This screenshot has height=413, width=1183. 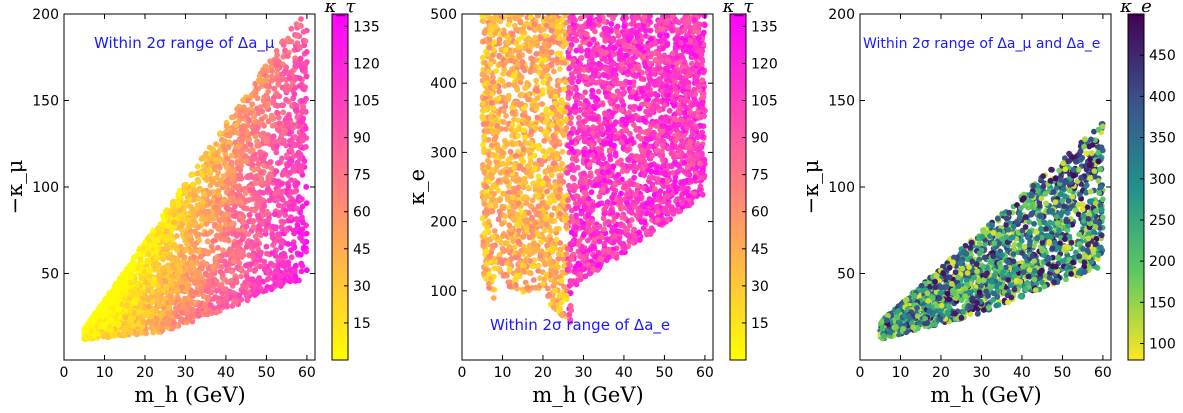 What do you see at coordinates (267, 373) in the screenshot?
I see `x-tick-label: 50` at bounding box center [267, 373].